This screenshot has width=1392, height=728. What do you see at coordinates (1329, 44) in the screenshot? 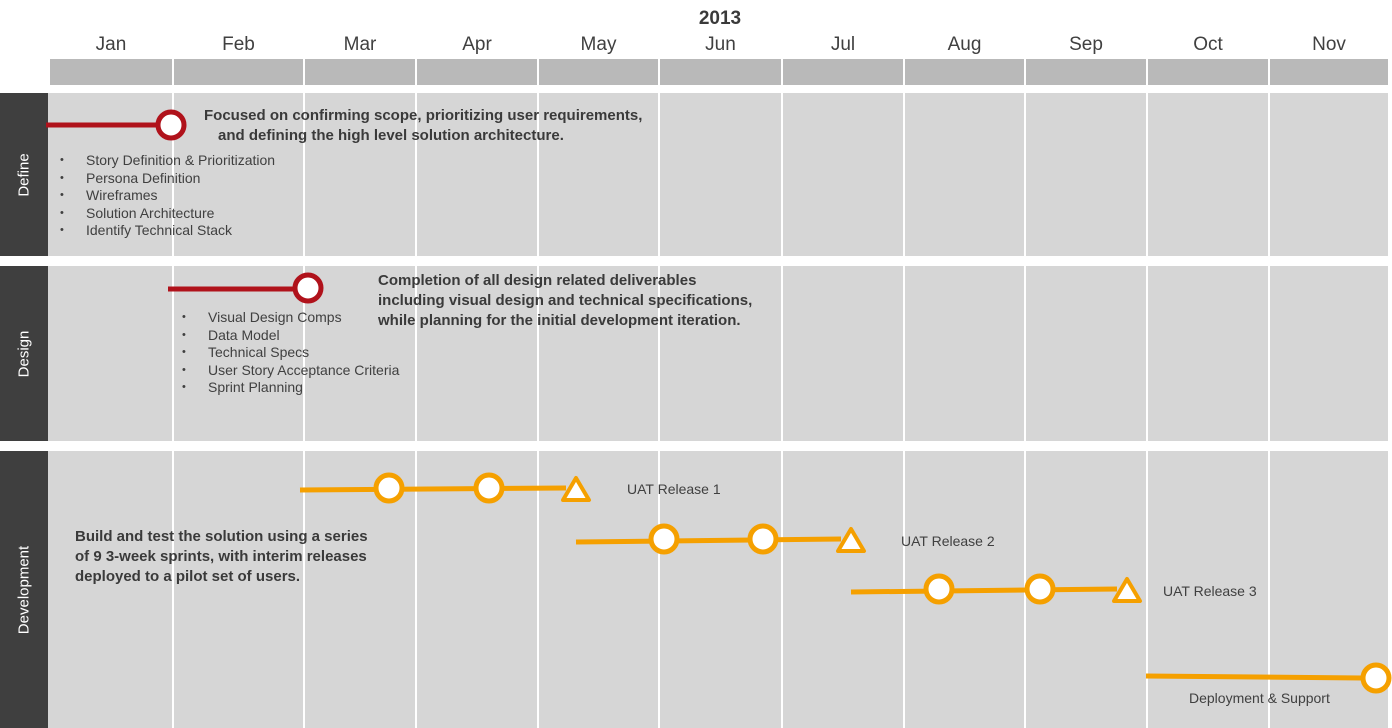
I see `month-nov: Nov` at bounding box center [1329, 44].